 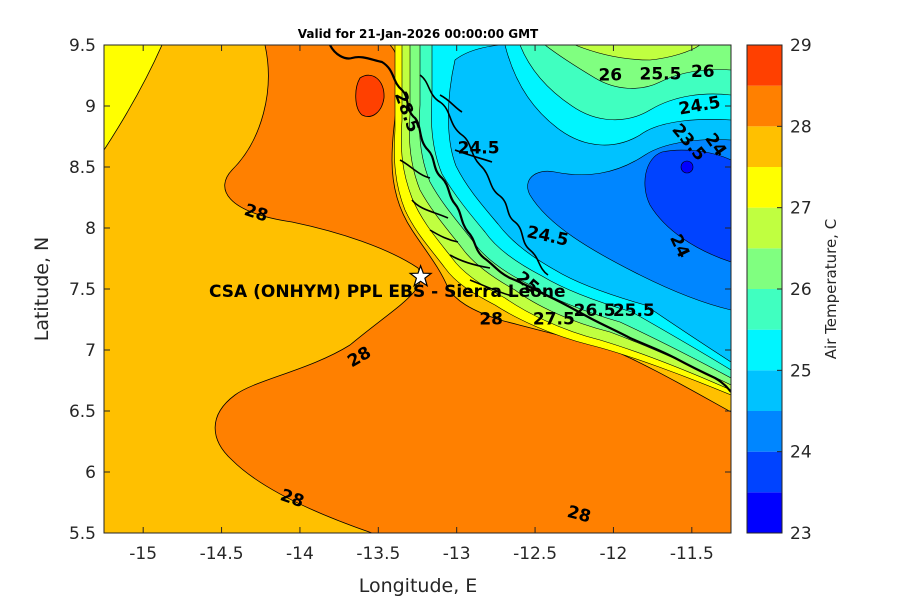 I want to click on colorbar-tick-label: 26, so click(x=801, y=290).